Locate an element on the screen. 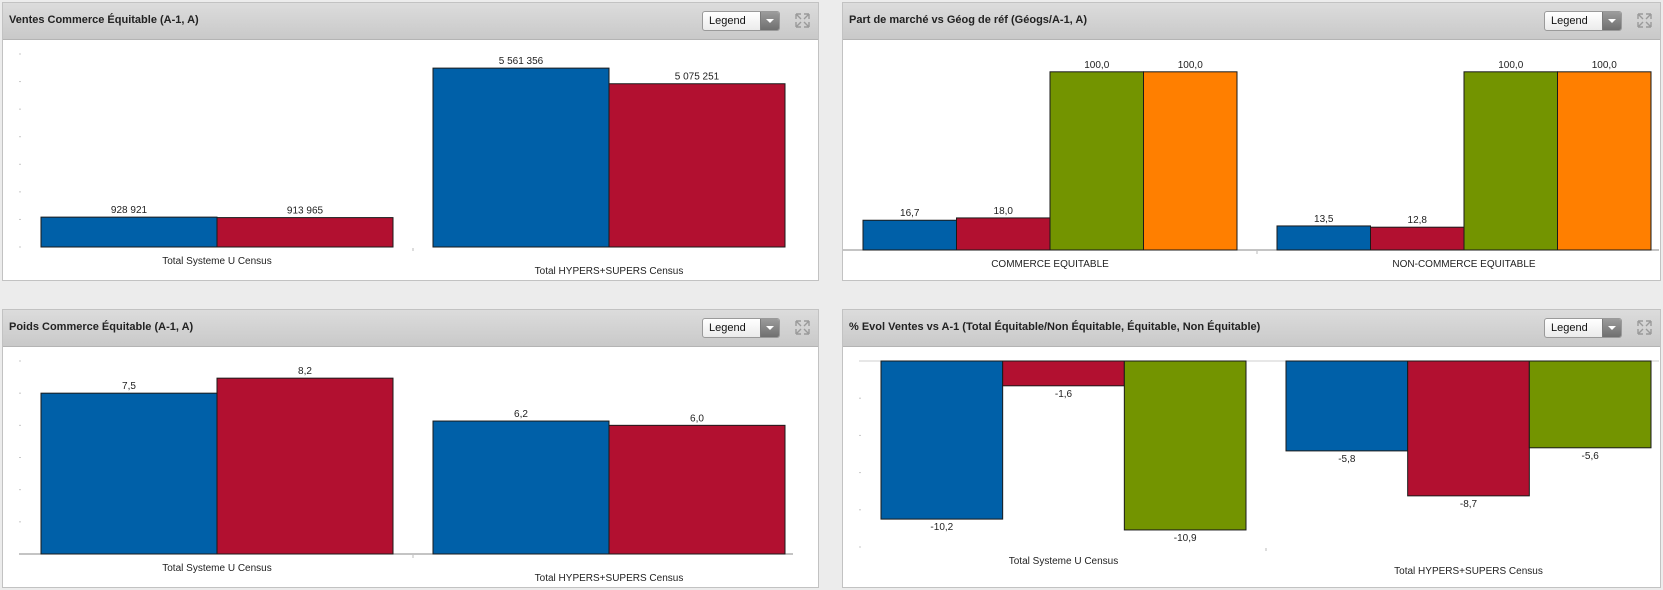 The width and height of the screenshot is (1663, 590). data-label: -8,7 is located at coordinates (1469, 504).